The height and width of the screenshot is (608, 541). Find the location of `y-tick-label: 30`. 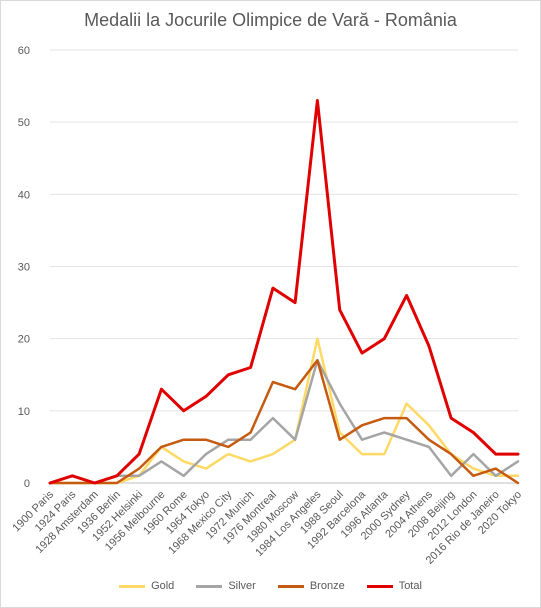

y-tick-label: 30 is located at coordinates (24, 268).